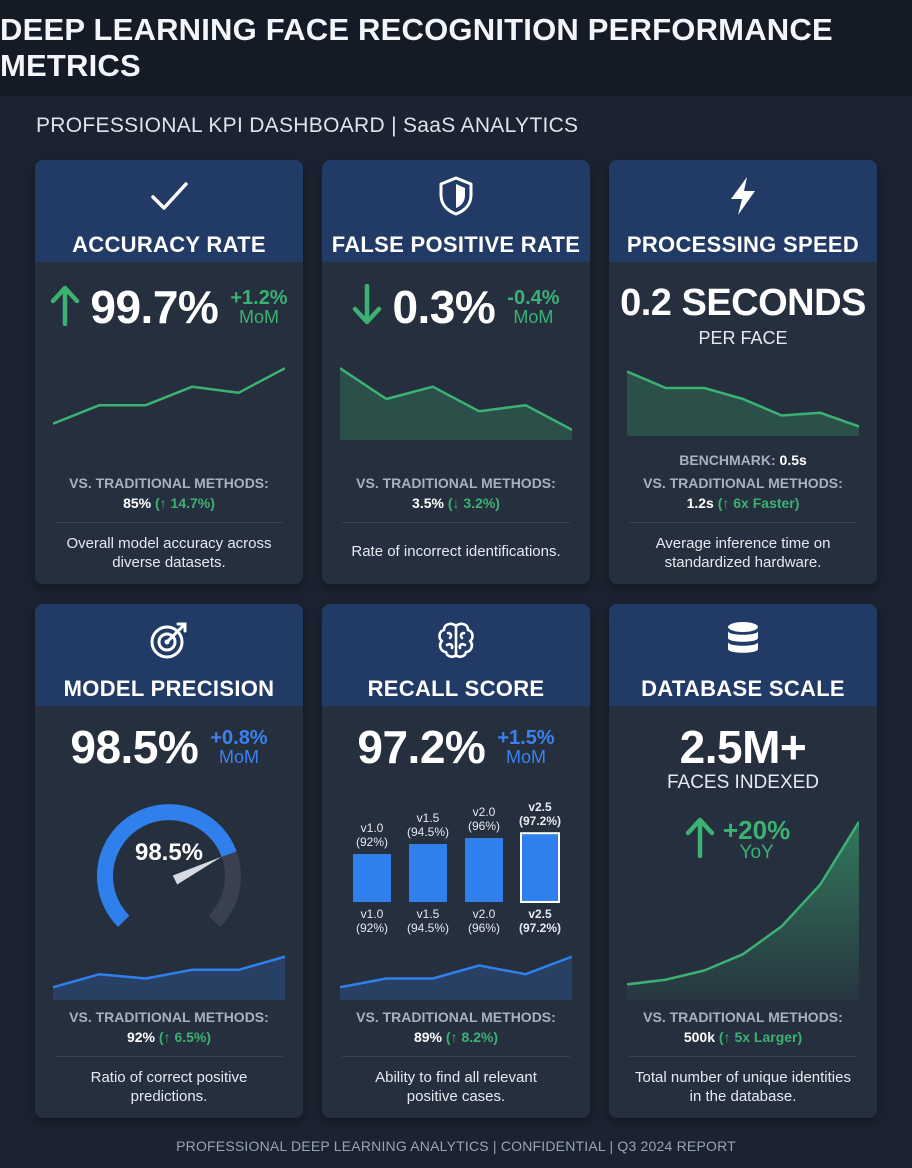 The image size is (912, 1168). I want to click on metric-row: 0.2 SECONDS, so click(743, 303).